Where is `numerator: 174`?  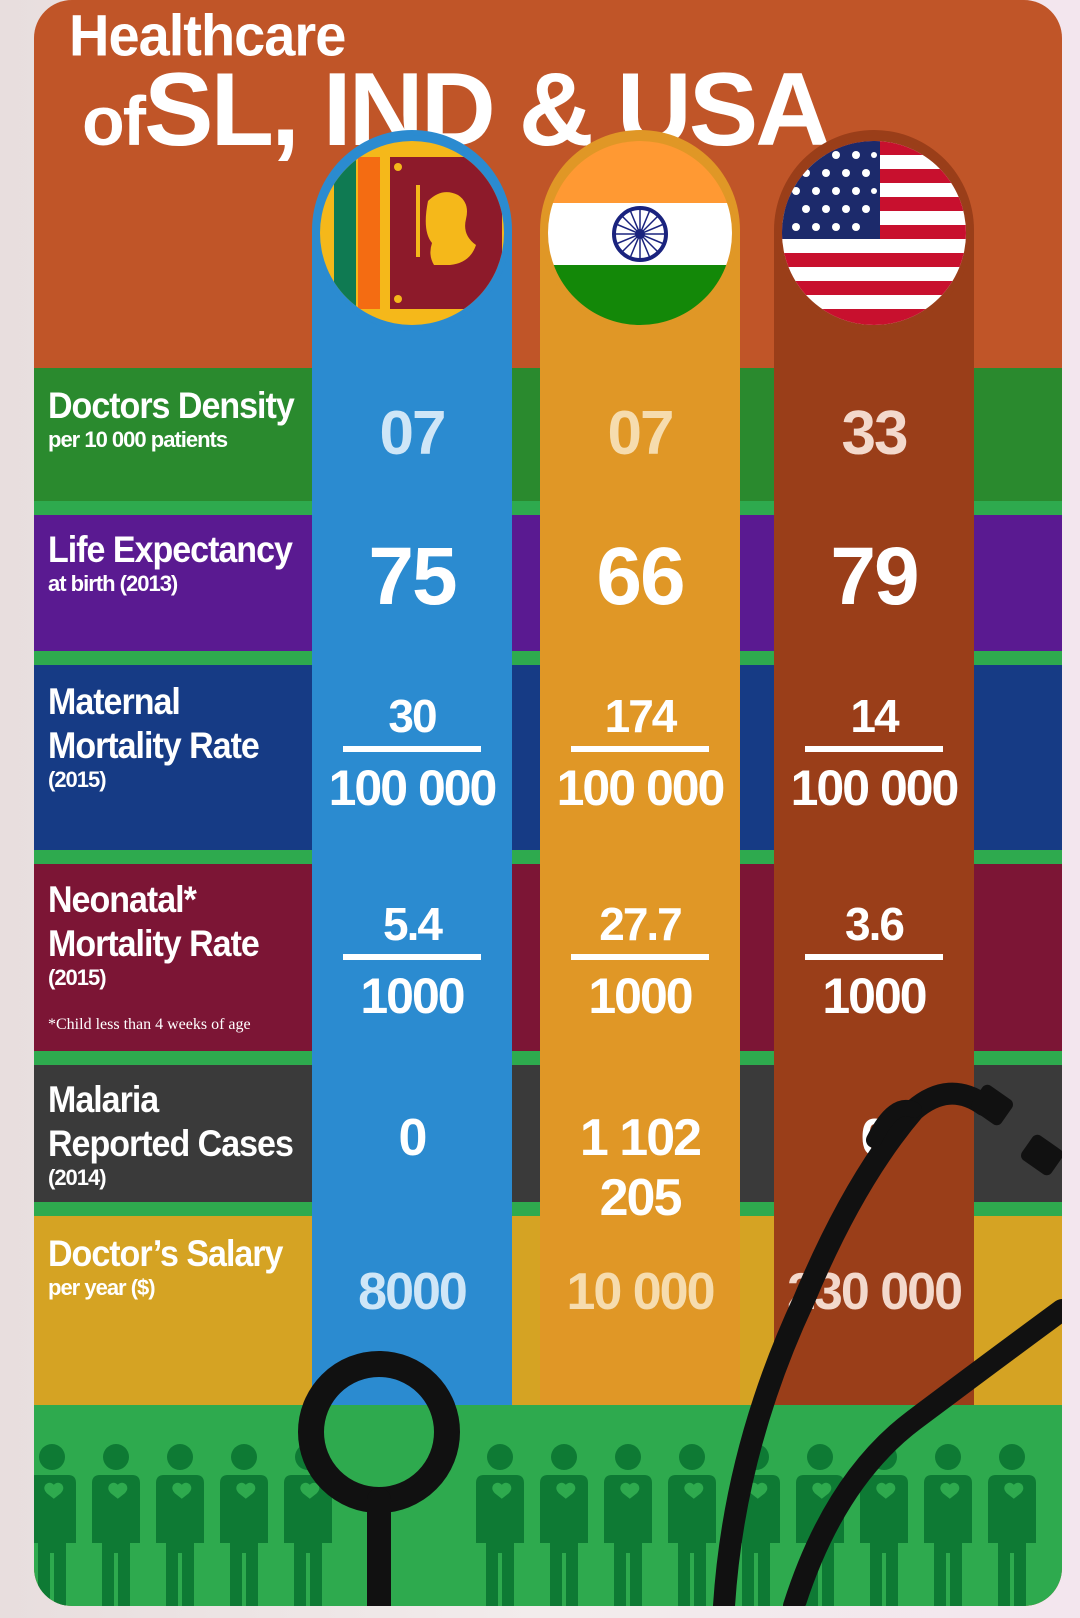
numerator: 174 is located at coordinates (641, 716).